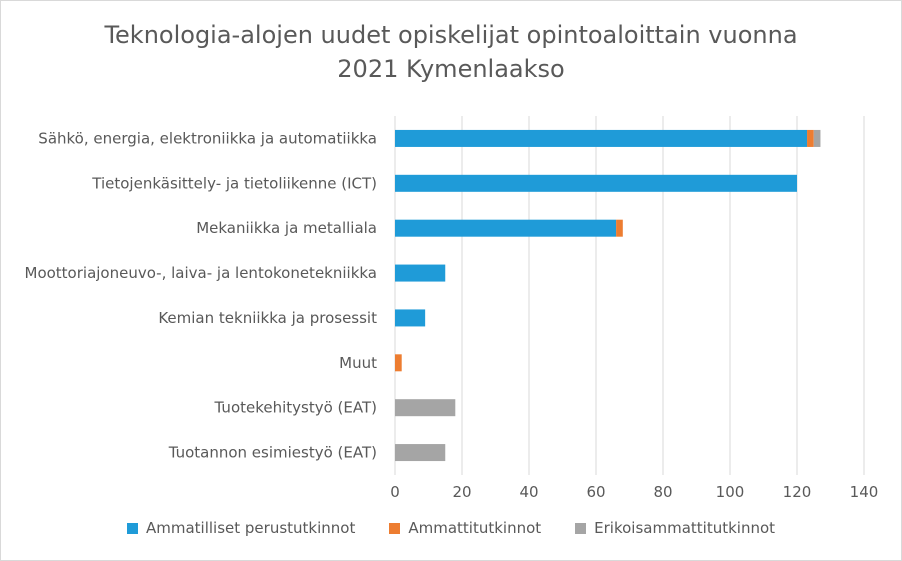 Image resolution: width=902 pixels, height=561 pixels. I want to click on x-tick-label: 0, so click(395, 492).